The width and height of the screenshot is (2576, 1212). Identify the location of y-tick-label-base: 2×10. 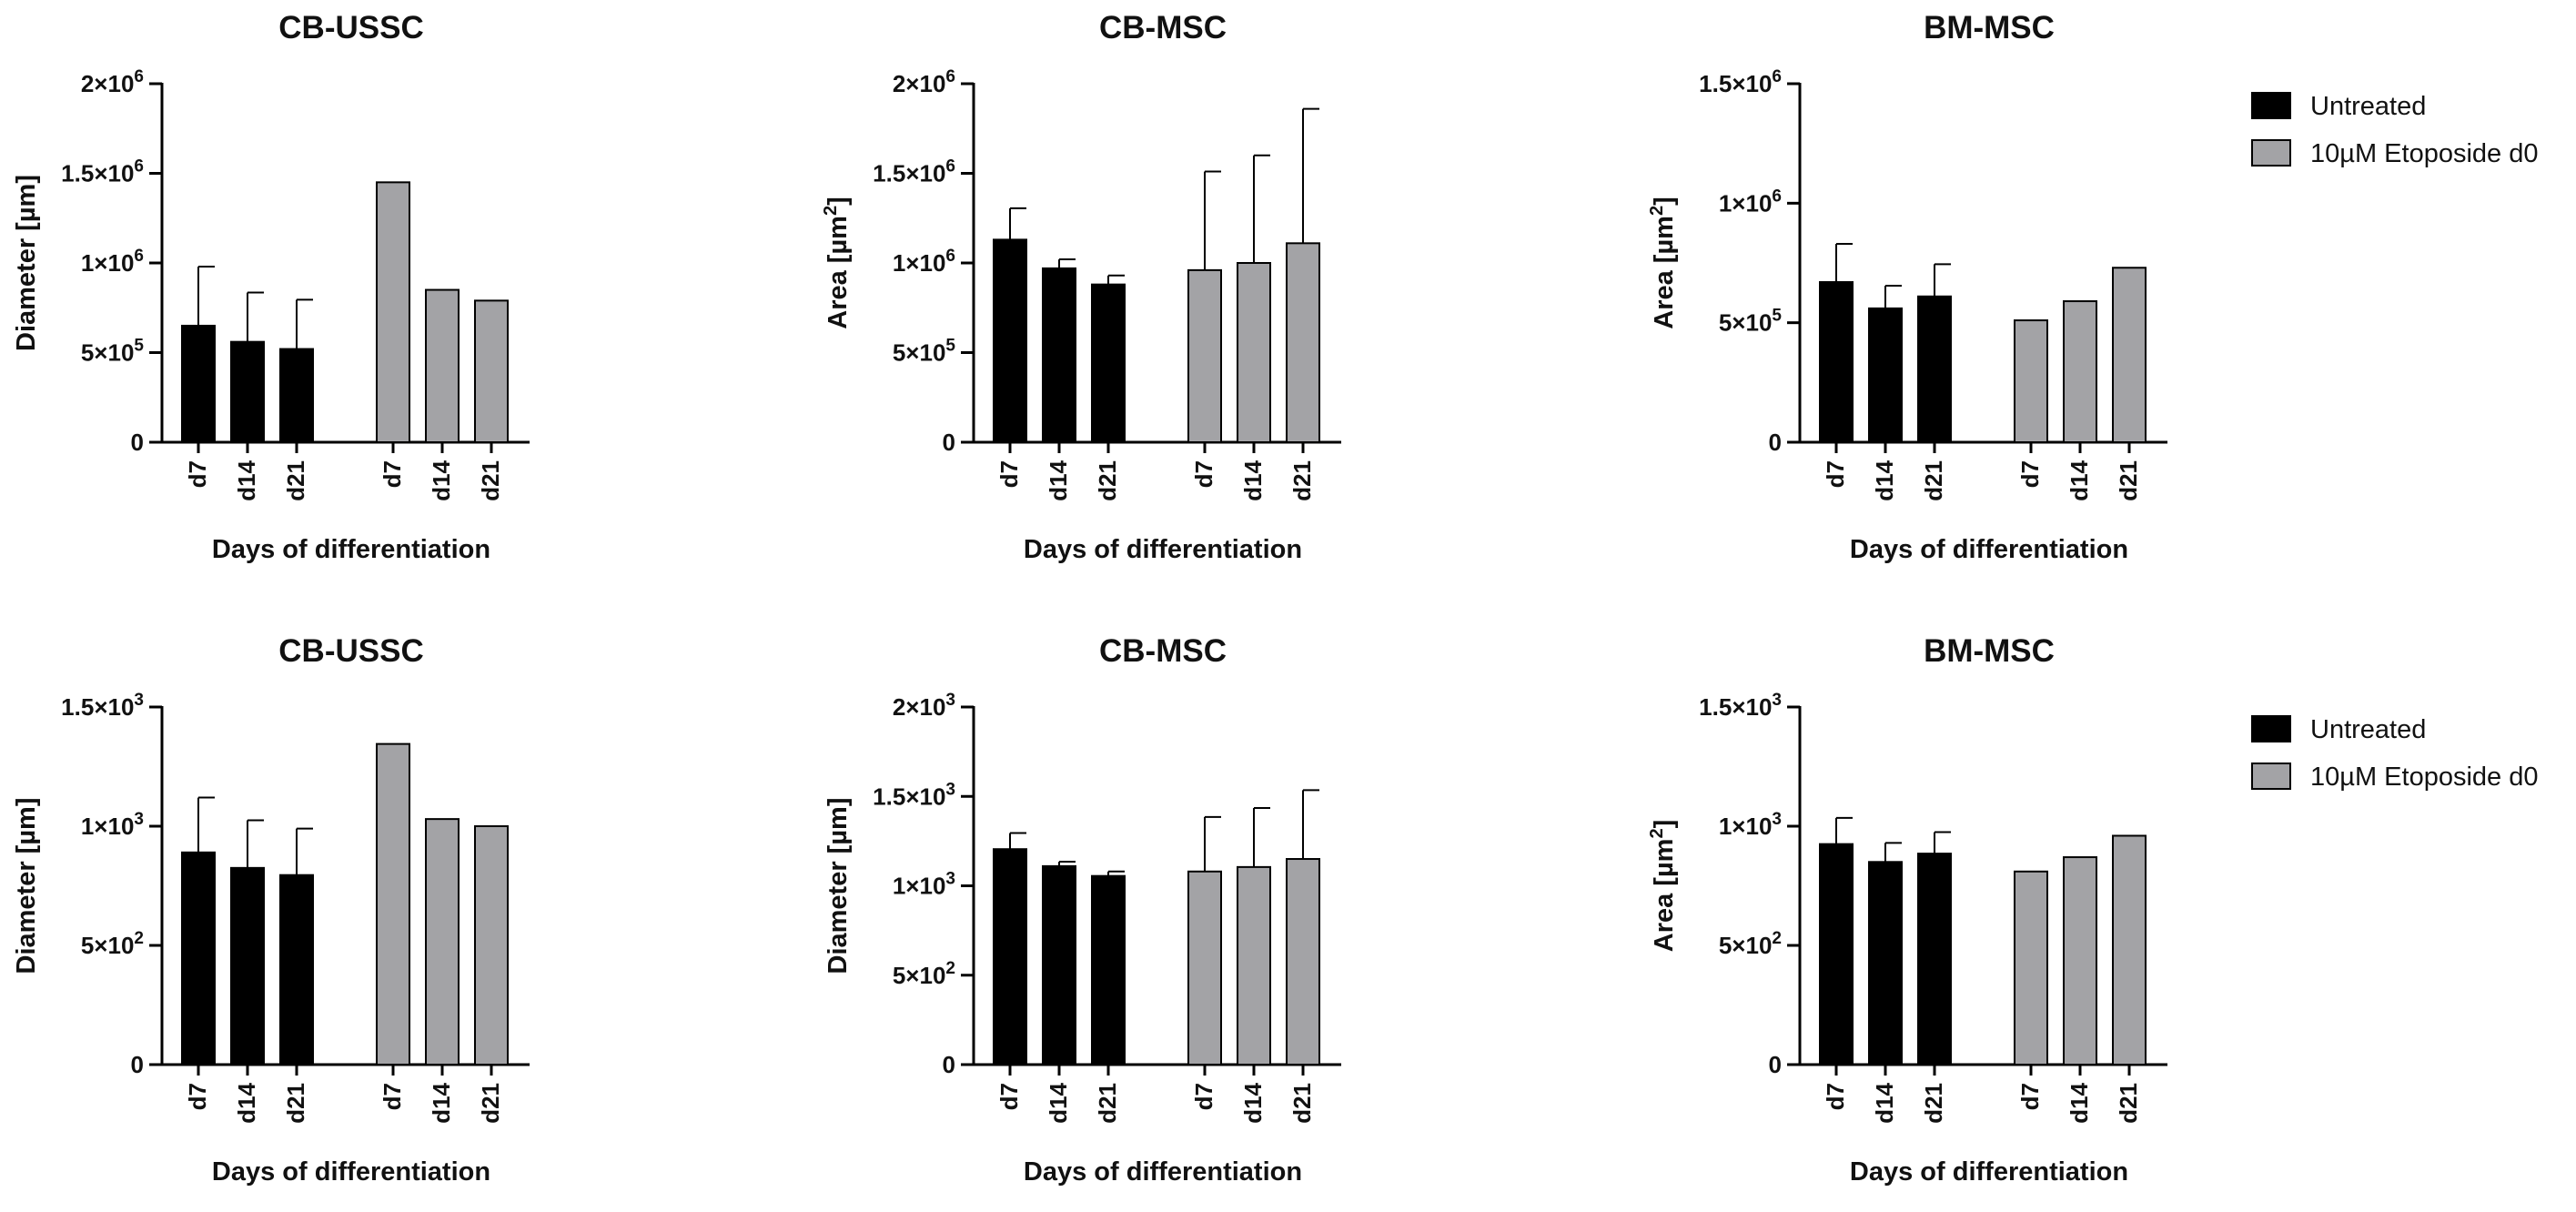
(108, 83).